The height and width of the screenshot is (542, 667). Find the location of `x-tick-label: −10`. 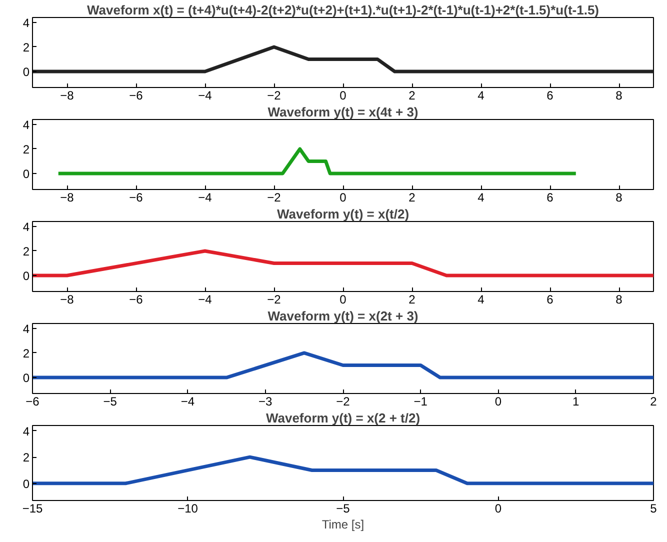

x-tick-label: −10 is located at coordinates (188, 509).